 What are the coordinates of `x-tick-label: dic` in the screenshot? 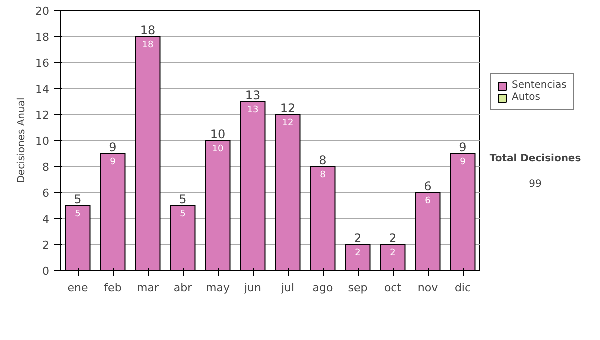 It's located at (463, 288).